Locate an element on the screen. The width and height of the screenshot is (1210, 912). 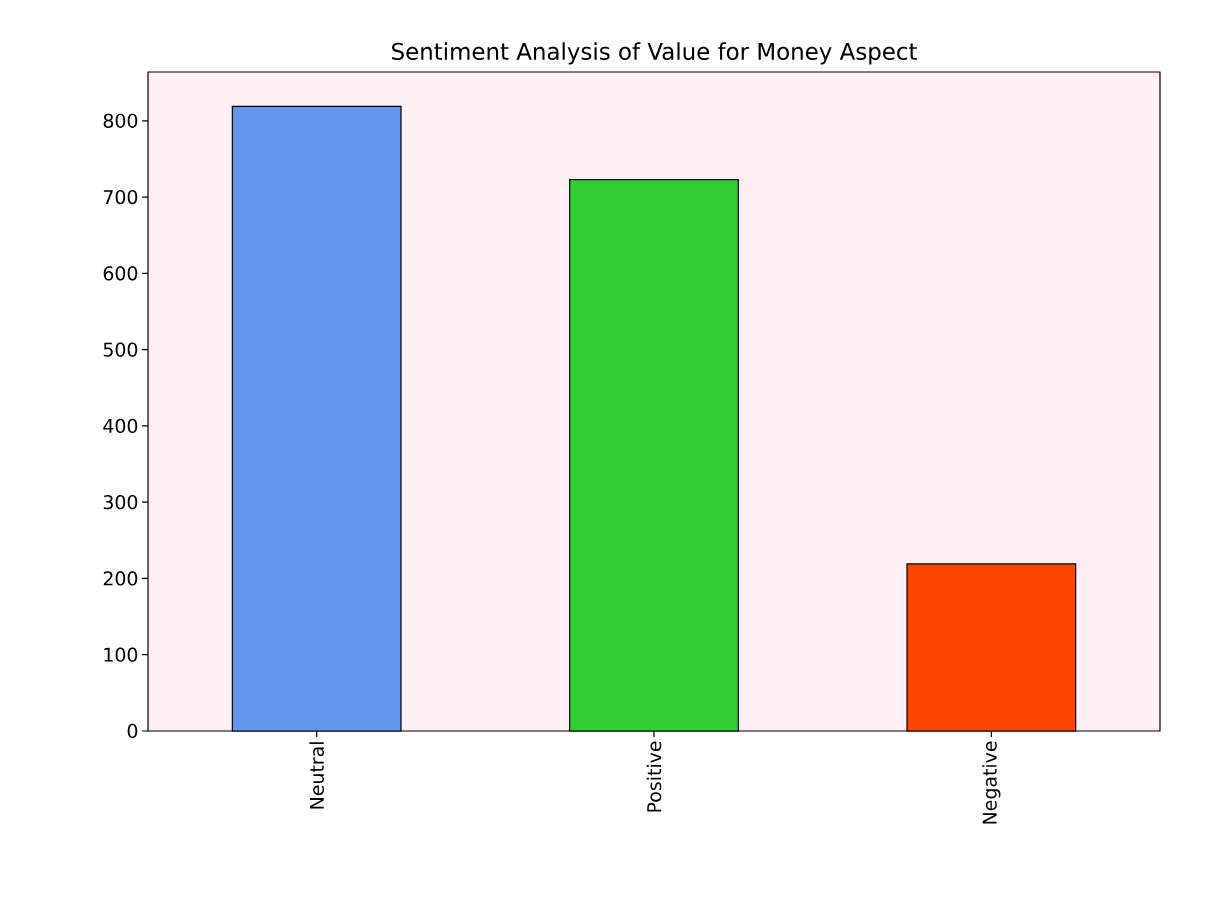
y-tick-label: 800 is located at coordinates (120, 120).